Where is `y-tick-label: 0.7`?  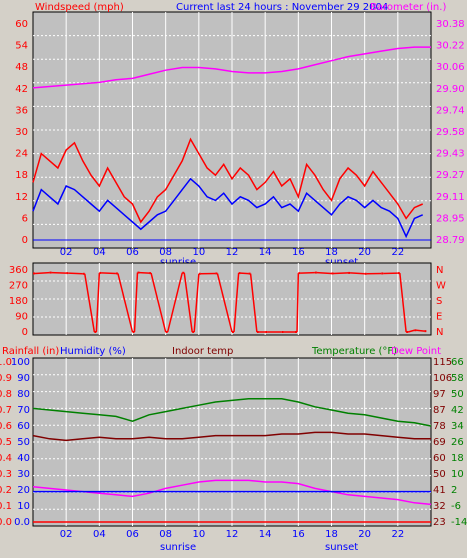 y-tick-label: 0.7 is located at coordinates (6, 410).